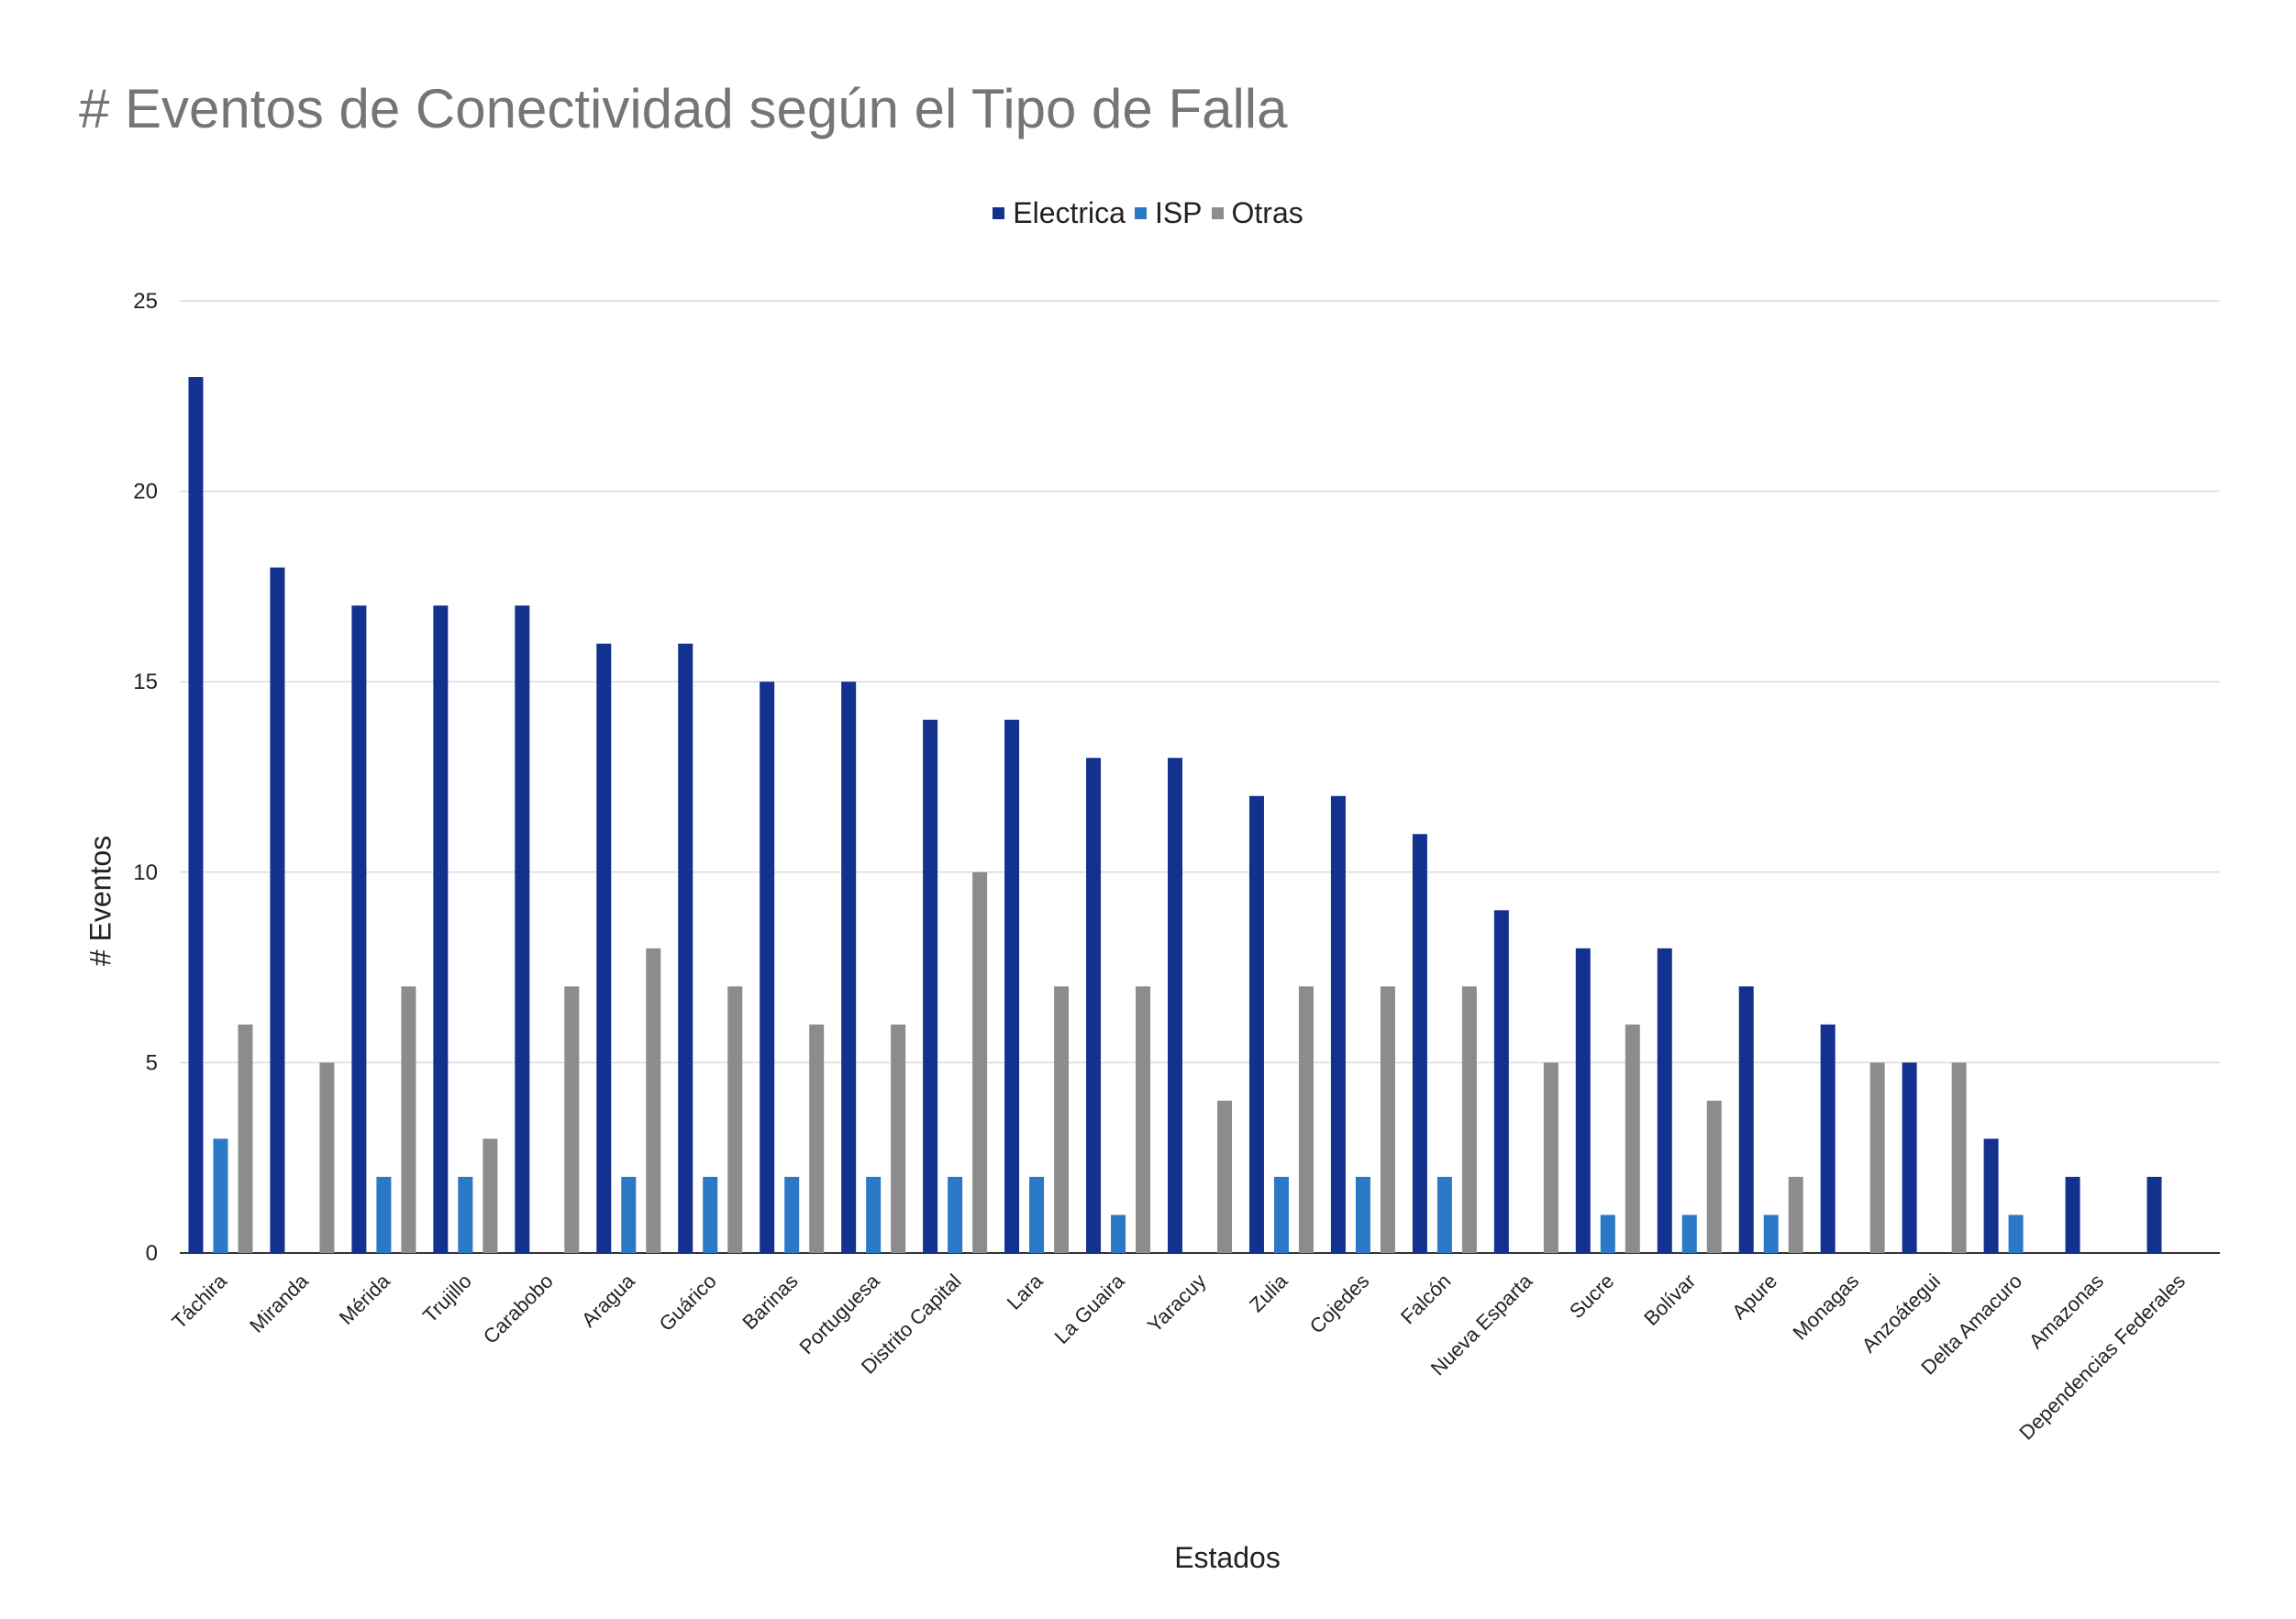  I want to click on x-tick-label: Aragua, so click(608, 1300).